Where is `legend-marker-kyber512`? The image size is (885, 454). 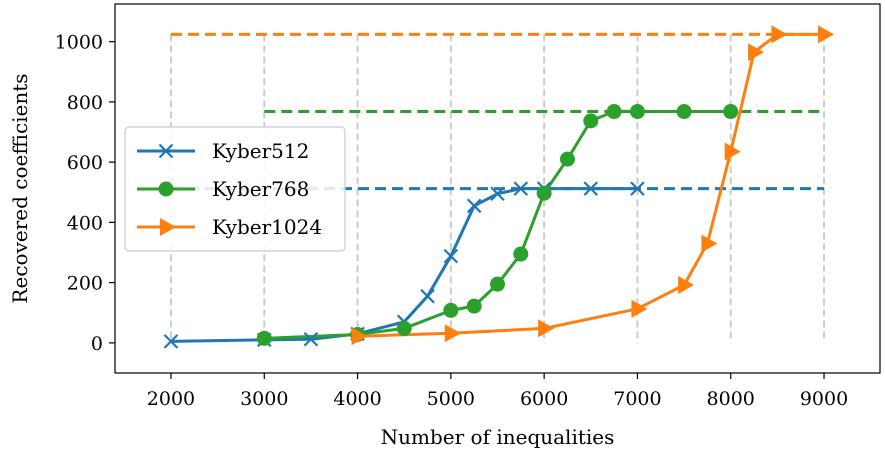 legend-marker-kyber512 is located at coordinates (166, 151).